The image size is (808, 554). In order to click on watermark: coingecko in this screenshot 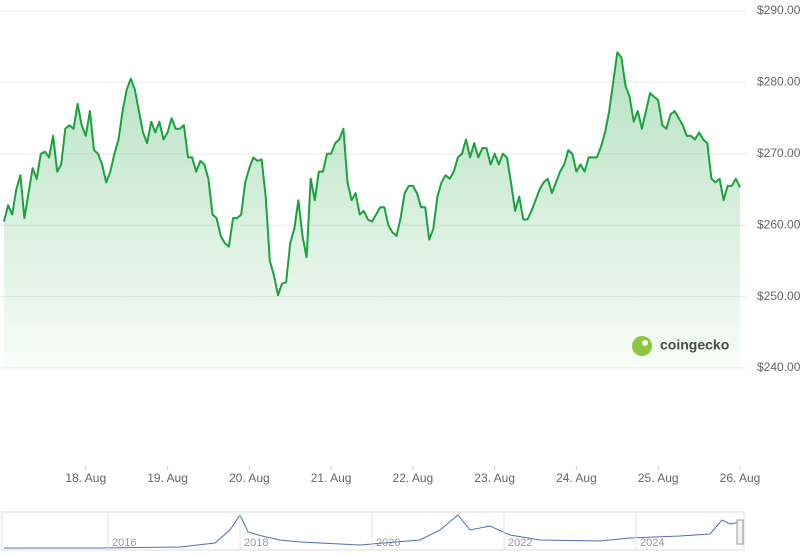, I will do `click(680, 346)`.